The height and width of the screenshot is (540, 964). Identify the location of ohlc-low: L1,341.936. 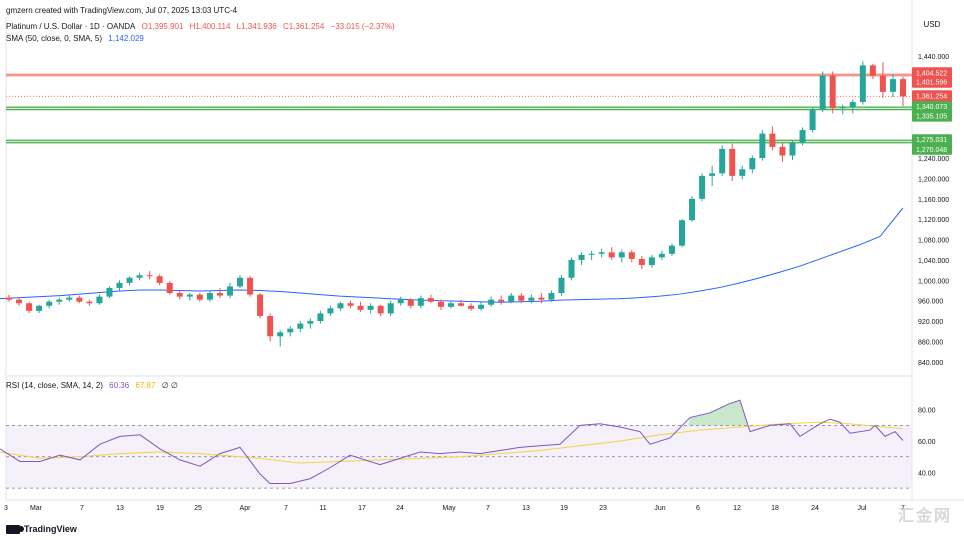
(256, 26).